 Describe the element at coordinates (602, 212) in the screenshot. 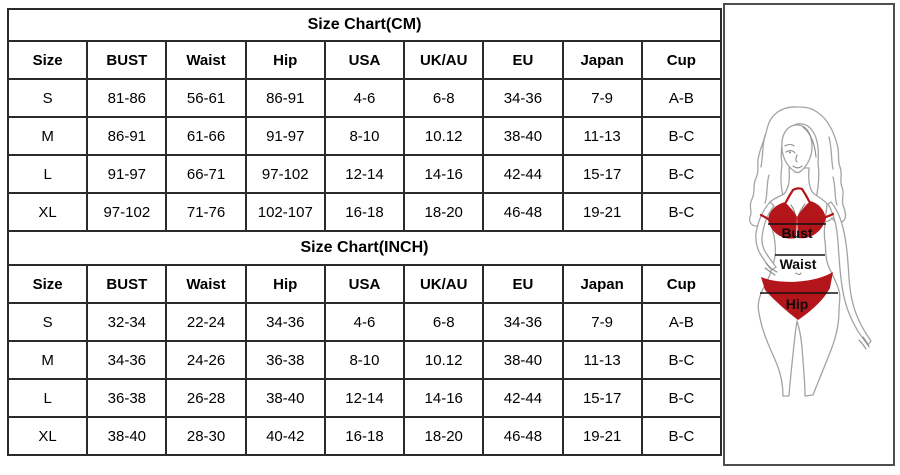

I see `cell: 19-21` at that location.